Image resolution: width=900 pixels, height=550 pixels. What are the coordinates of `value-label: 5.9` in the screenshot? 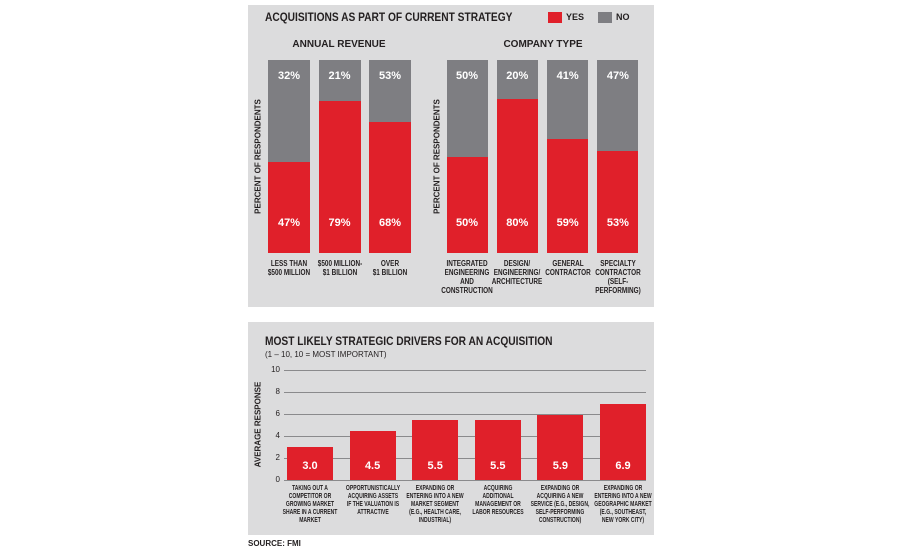 It's located at (560, 466).